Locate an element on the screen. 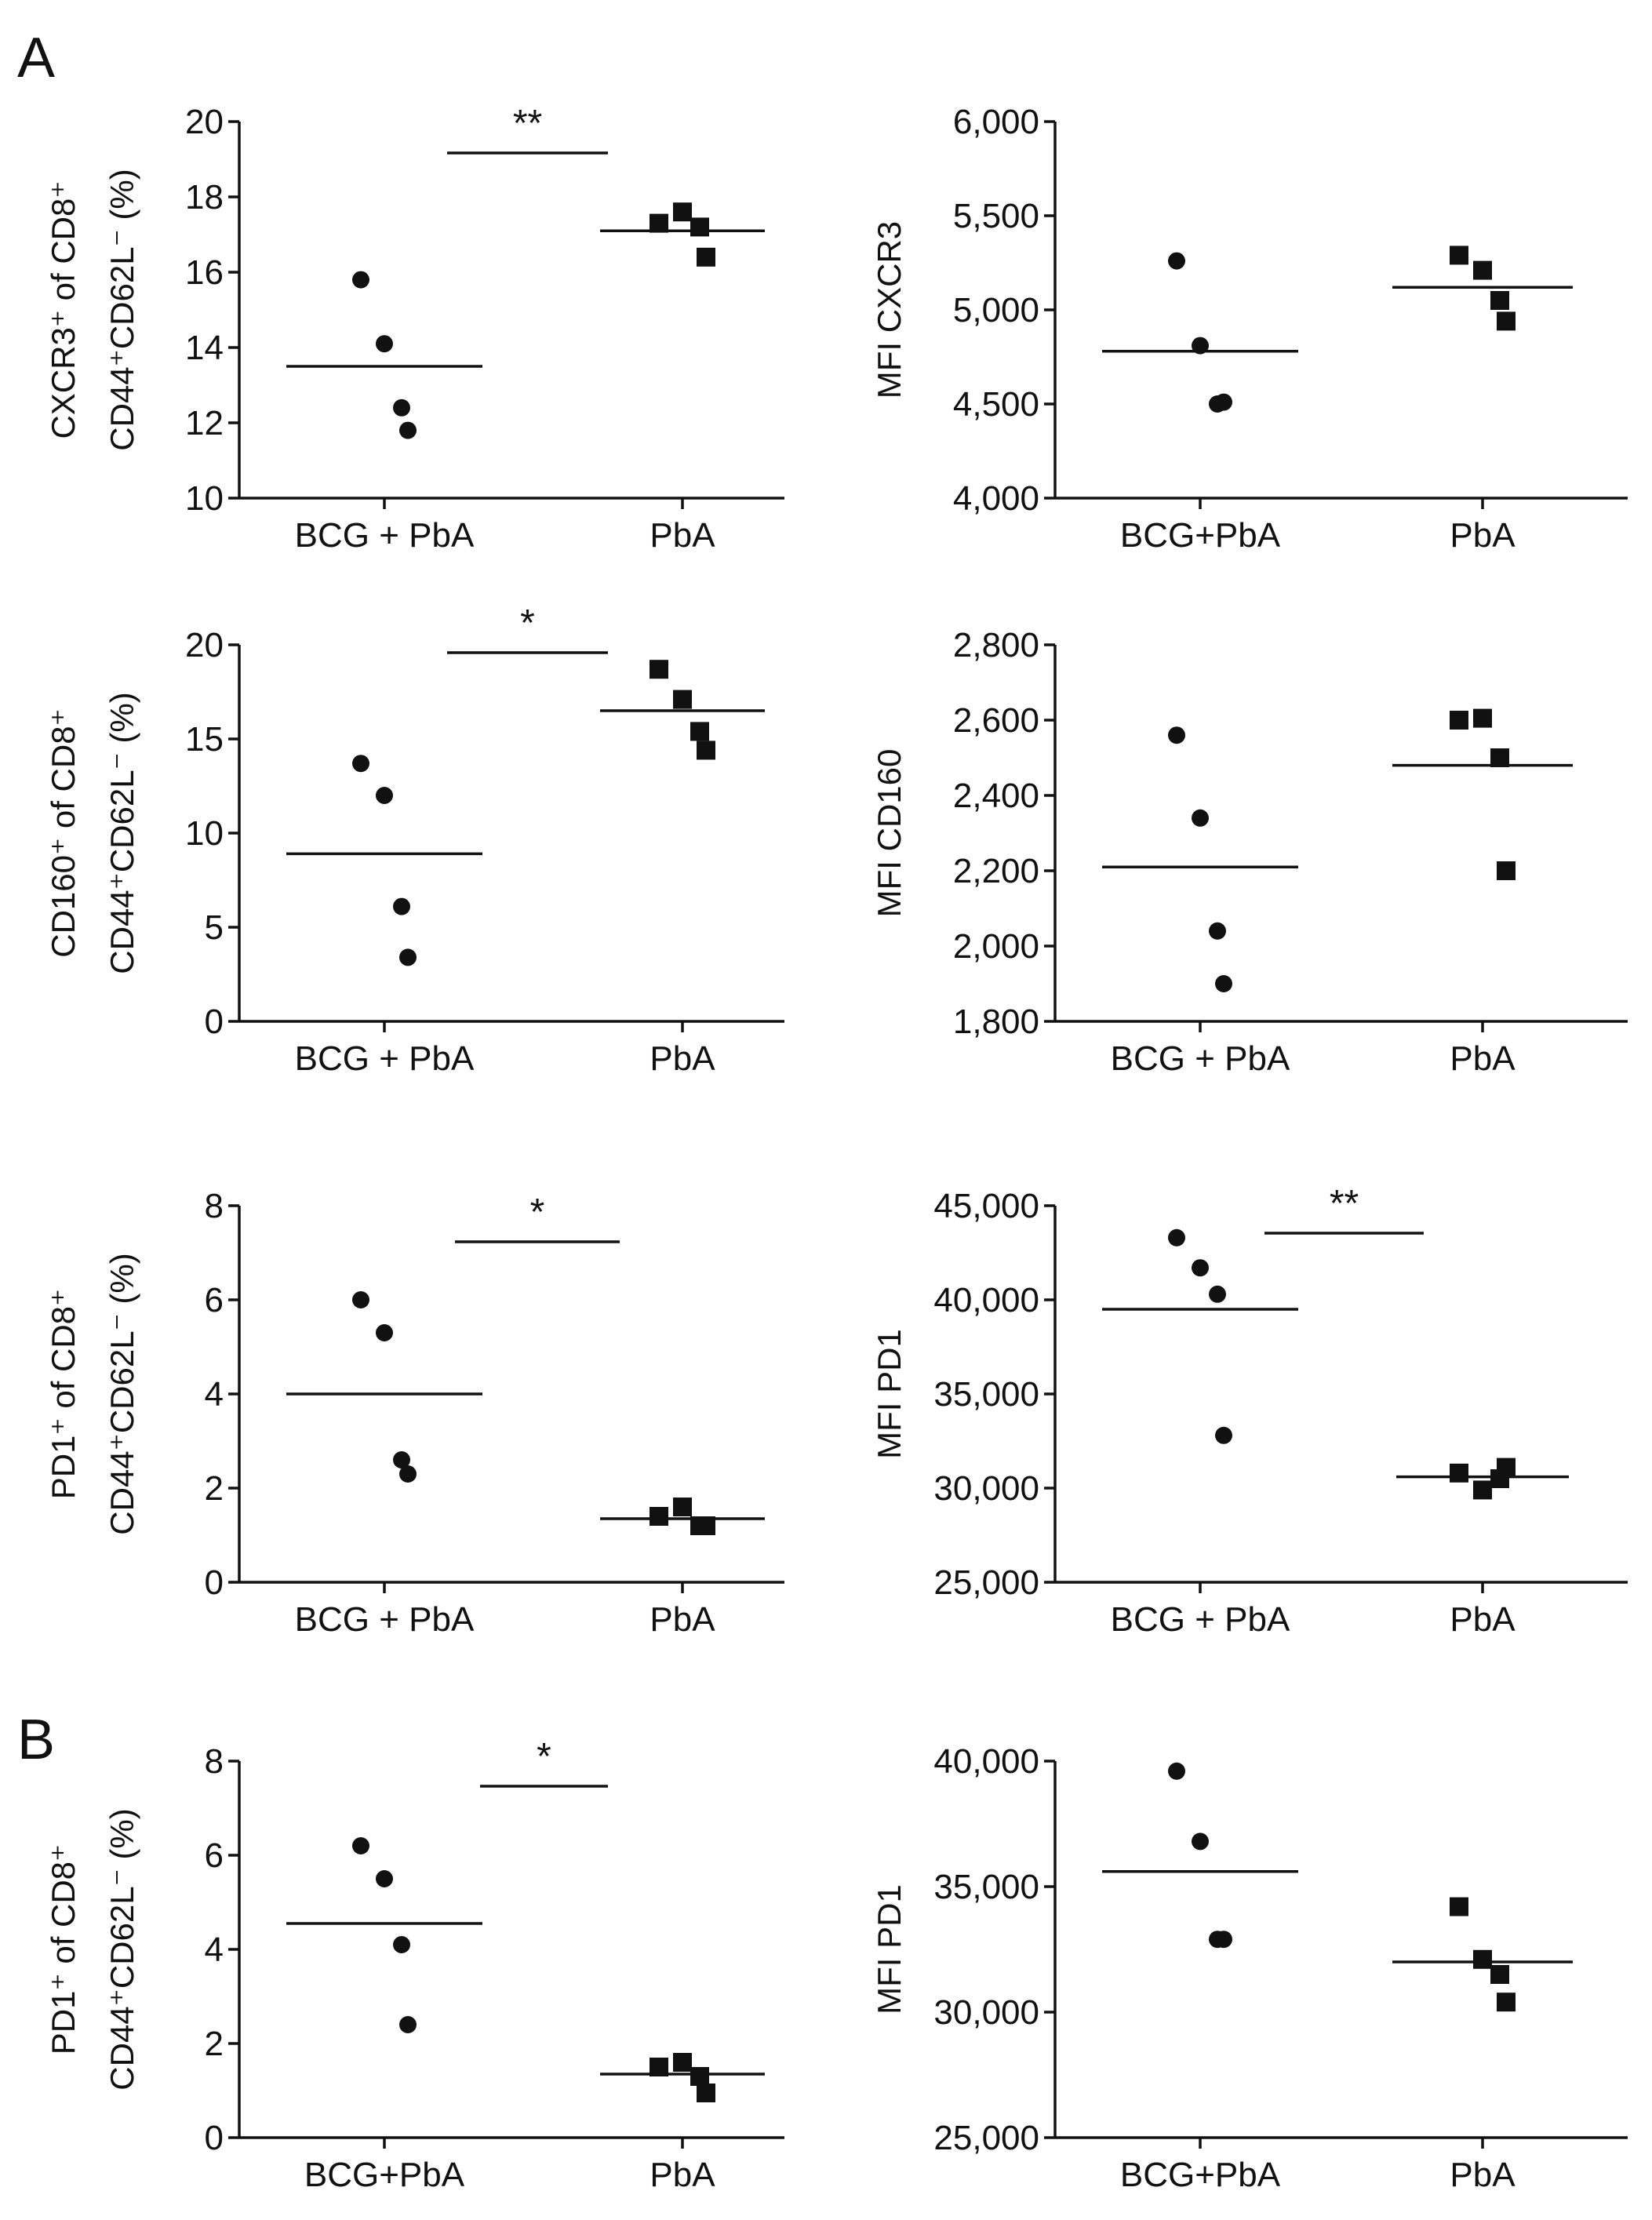 The width and height of the screenshot is (1652, 2220). panel-1-y-tick-label: 16 is located at coordinates (205, 273).